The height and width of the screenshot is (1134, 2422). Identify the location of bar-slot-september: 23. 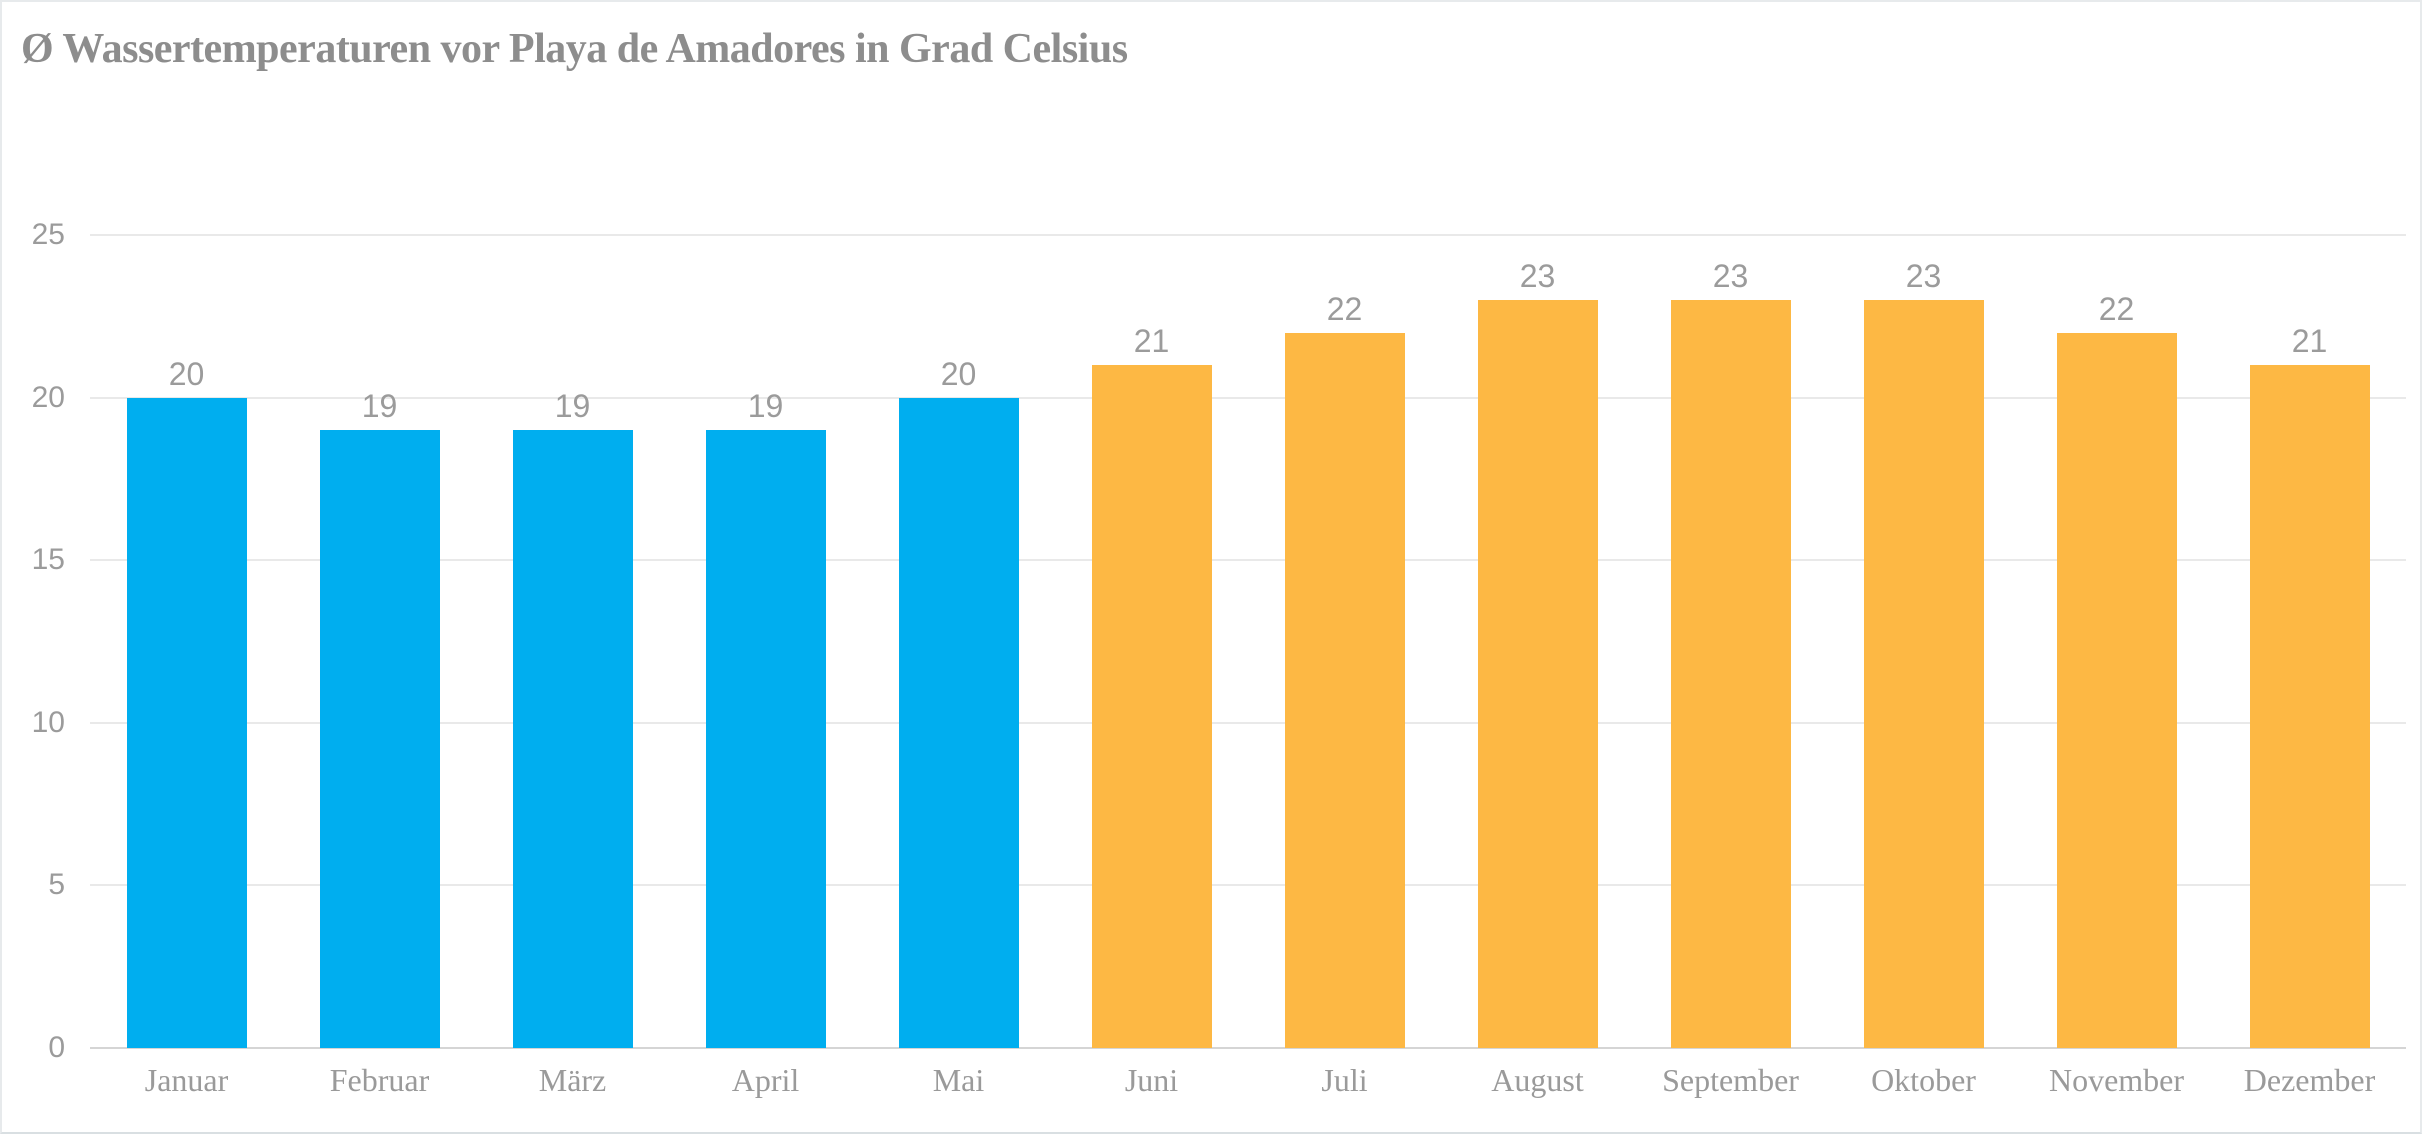
(1730, 654).